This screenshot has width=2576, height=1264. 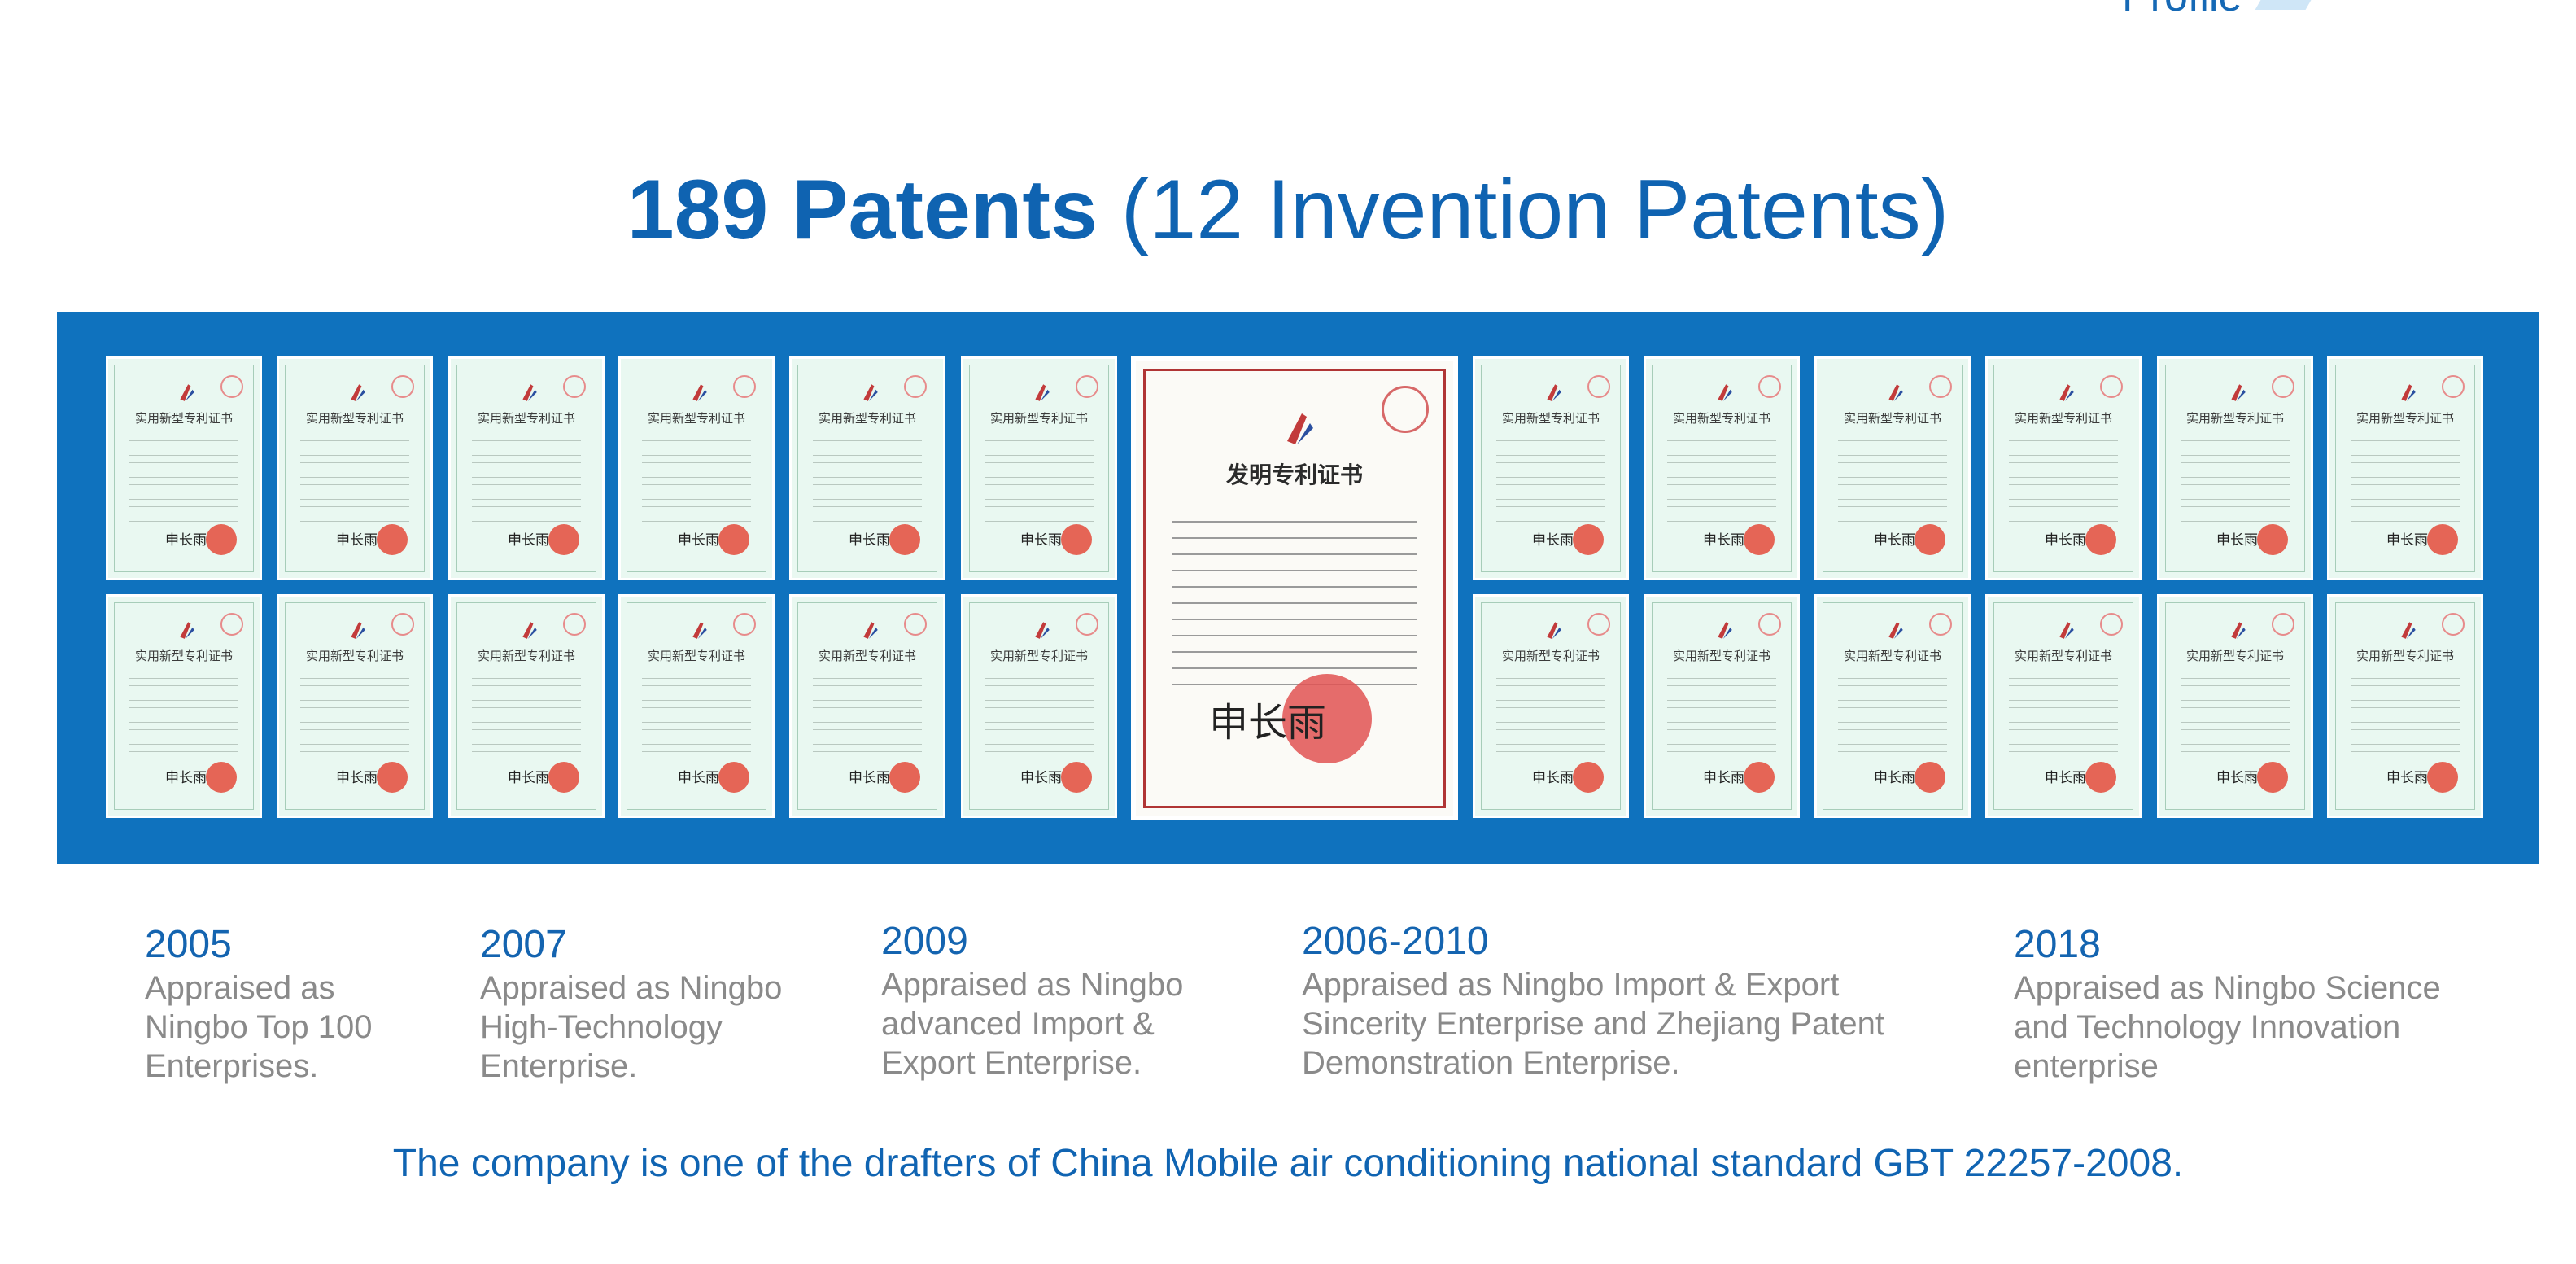 I want to click on title-normal: (12 Invention Patents), so click(x=1523, y=210).